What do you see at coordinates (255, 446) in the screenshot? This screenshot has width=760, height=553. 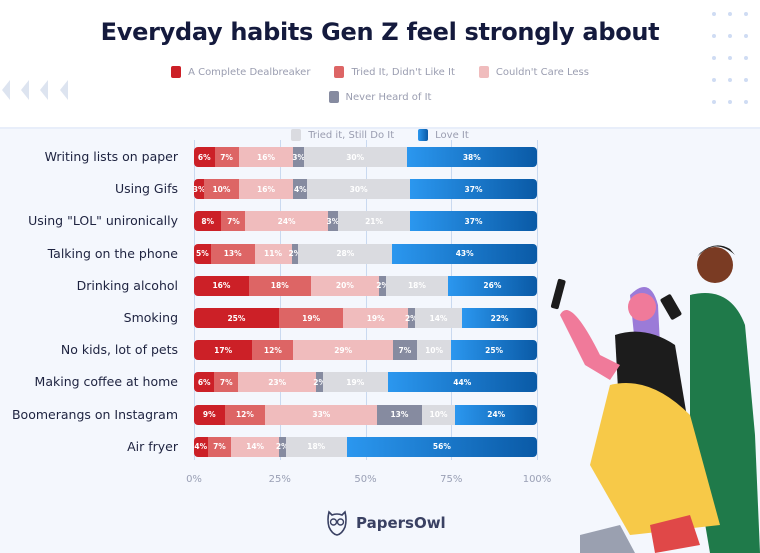 I see `bar-segment: 14%` at bounding box center [255, 446].